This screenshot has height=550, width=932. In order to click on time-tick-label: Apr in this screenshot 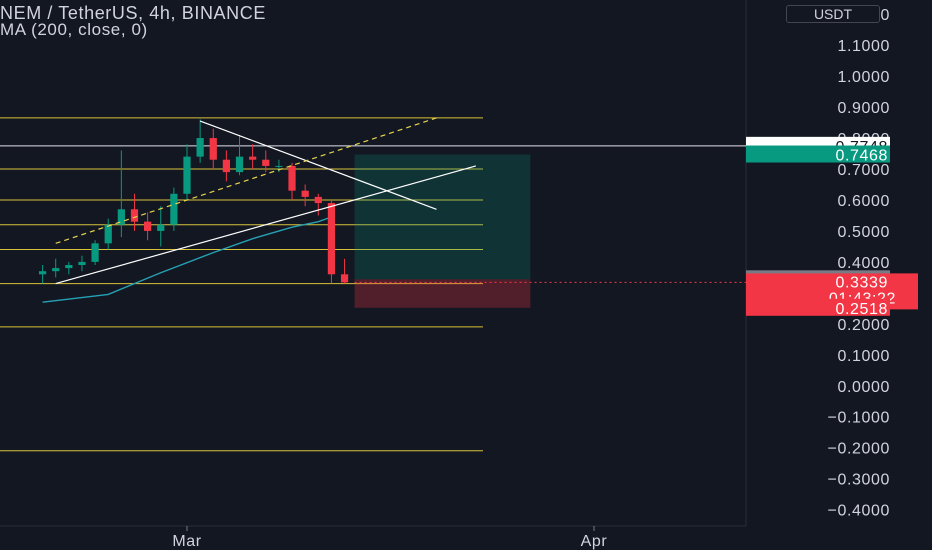, I will do `click(594, 541)`.